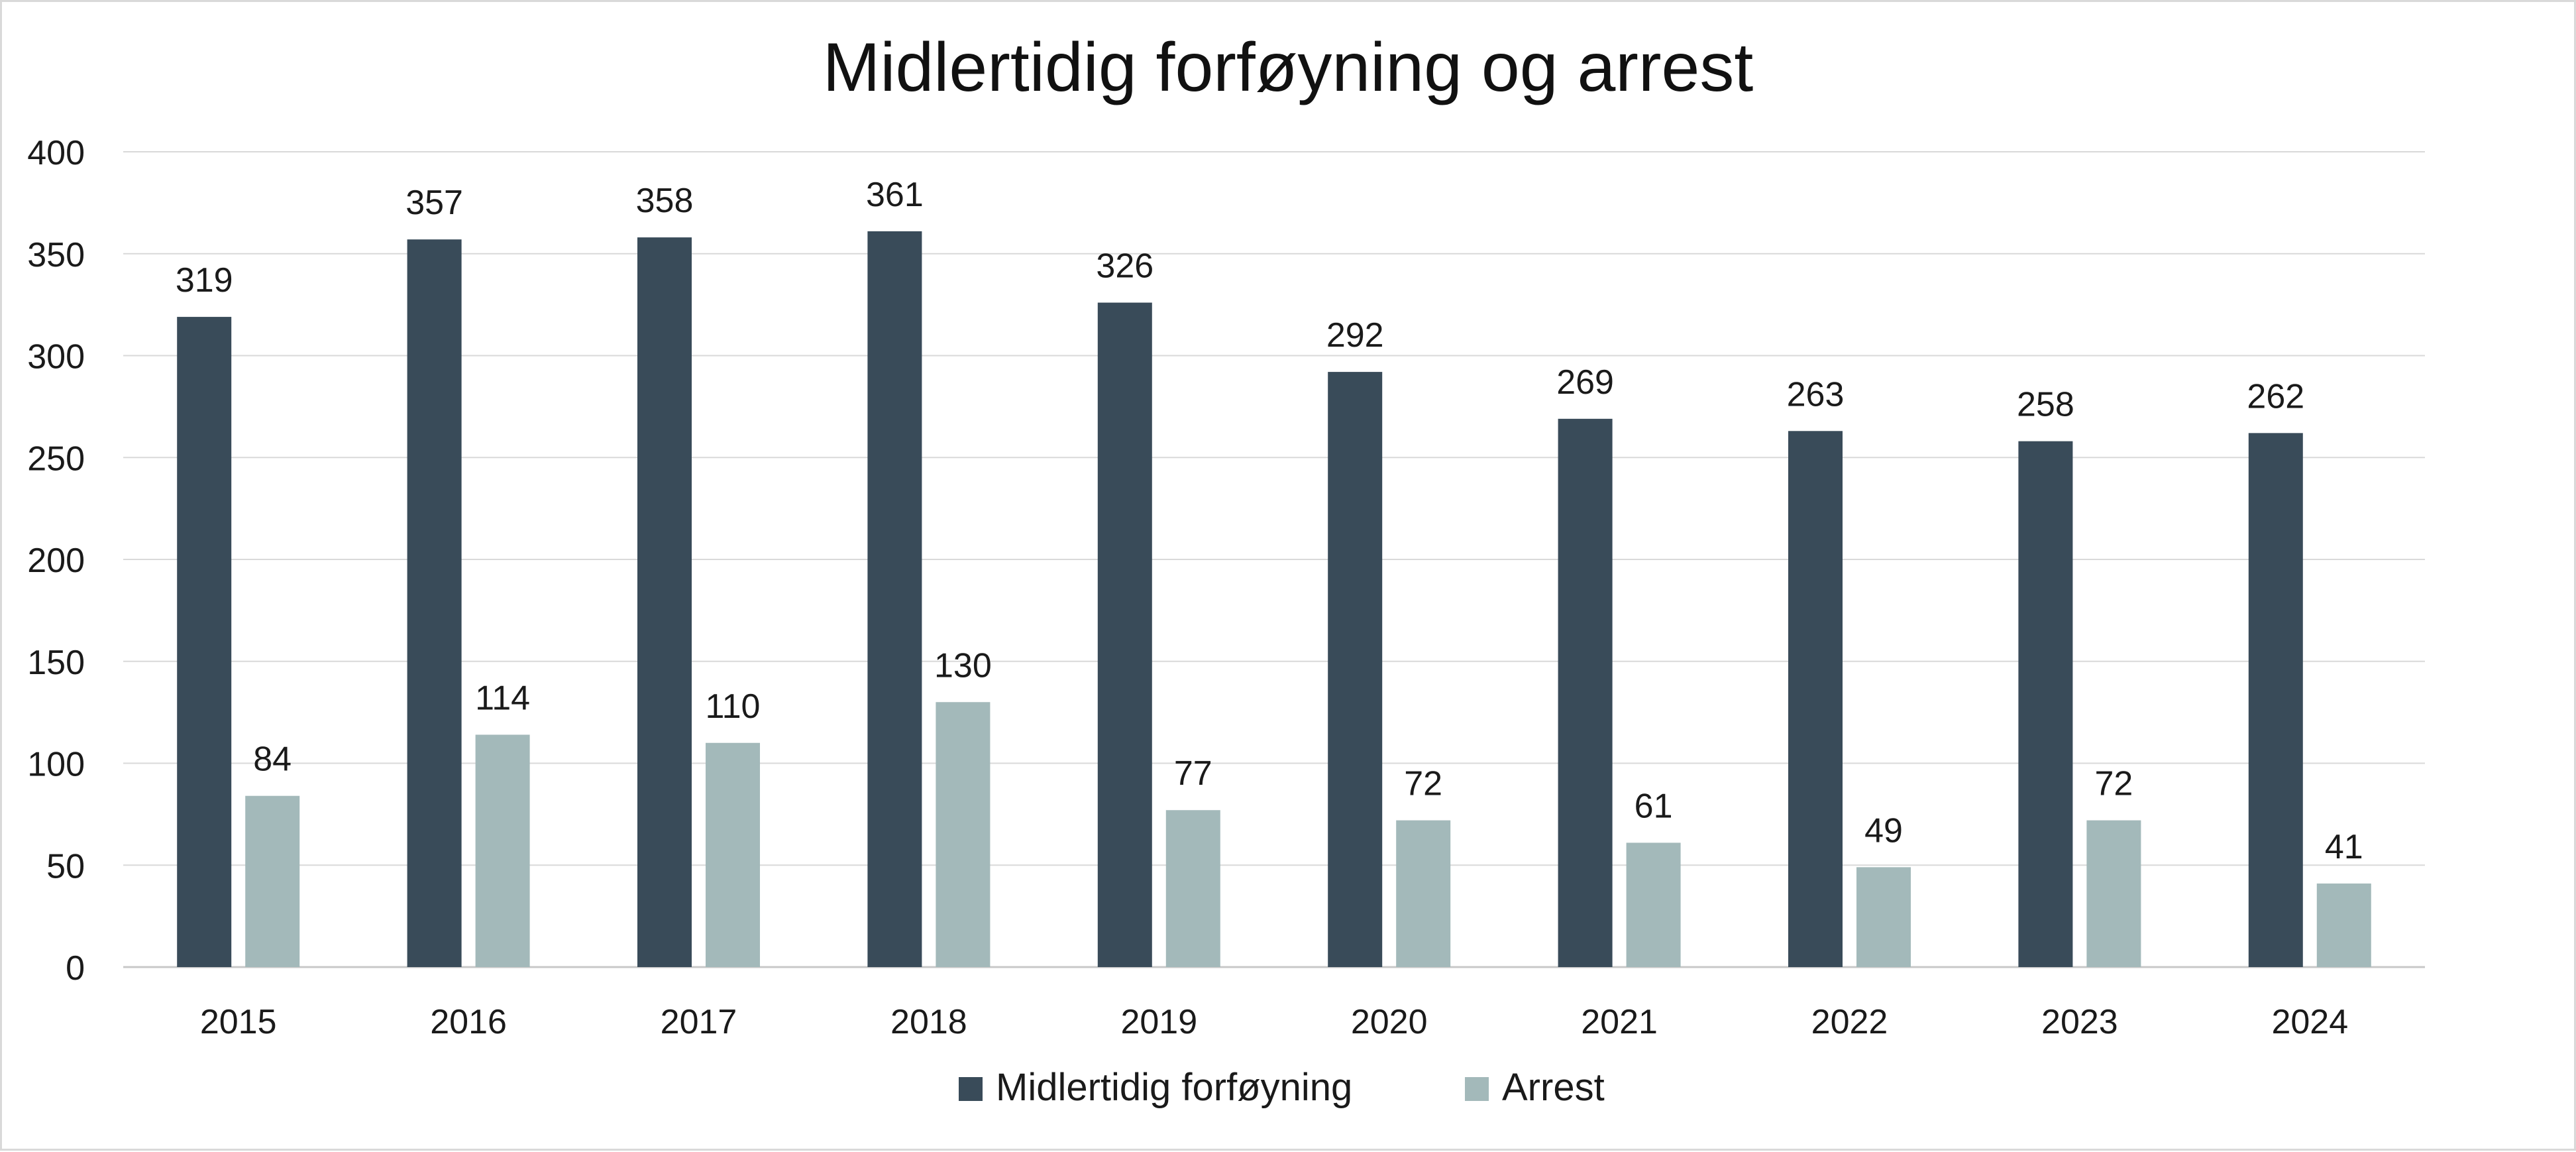  What do you see at coordinates (272, 759) in the screenshot?
I see `data-label: 84` at bounding box center [272, 759].